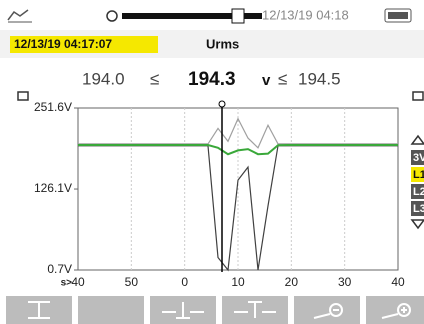 The width and height of the screenshot is (424, 324). What do you see at coordinates (417, 224) in the screenshot?
I see `scroll-down` at bounding box center [417, 224].